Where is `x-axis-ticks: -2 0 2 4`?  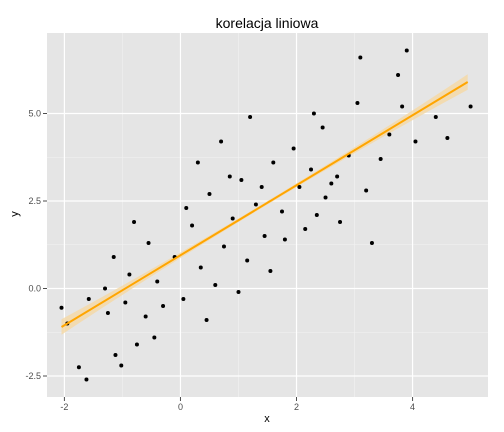
x-axis-ticks: -2 0 2 4 is located at coordinates (237, 404).